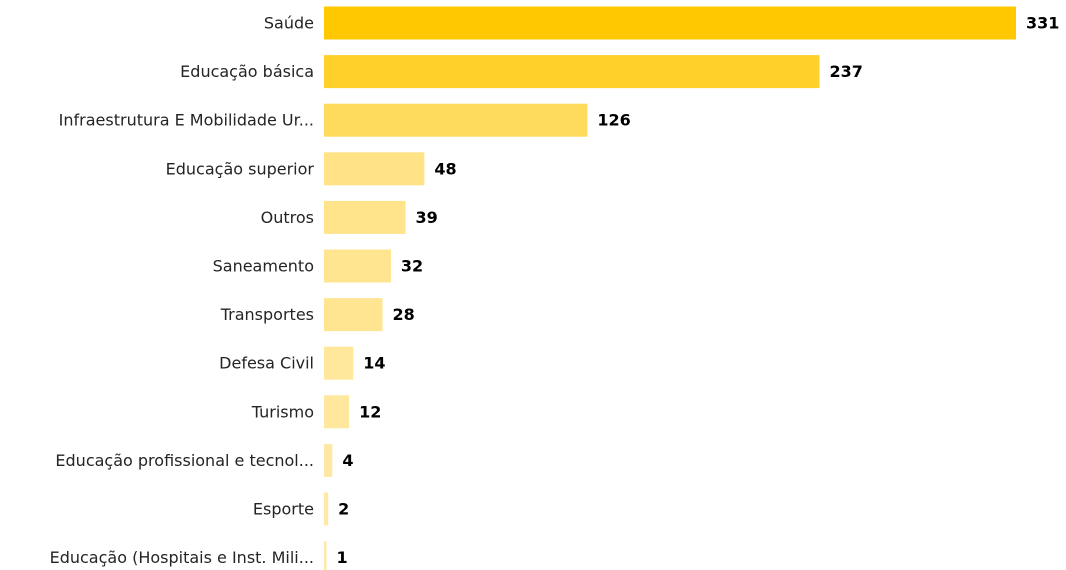 The width and height of the screenshot is (1066, 570). What do you see at coordinates (282, 411) in the screenshot?
I see `category-label: Turismo` at bounding box center [282, 411].